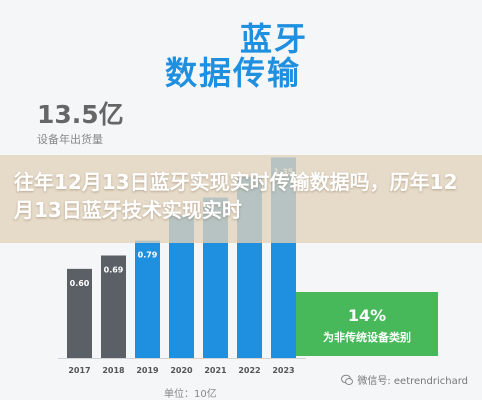 The image size is (482, 400). What do you see at coordinates (79, 313) in the screenshot?
I see `bar-2017` at bounding box center [79, 313].